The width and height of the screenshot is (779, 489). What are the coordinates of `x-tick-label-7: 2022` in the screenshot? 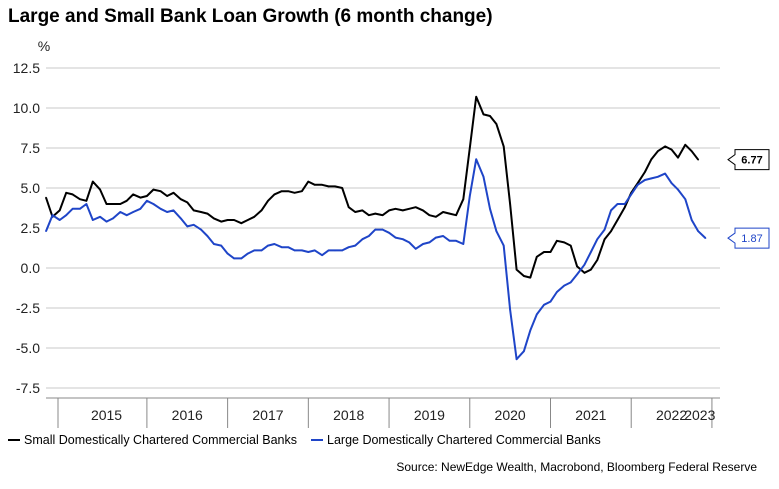 It's located at (671, 415).